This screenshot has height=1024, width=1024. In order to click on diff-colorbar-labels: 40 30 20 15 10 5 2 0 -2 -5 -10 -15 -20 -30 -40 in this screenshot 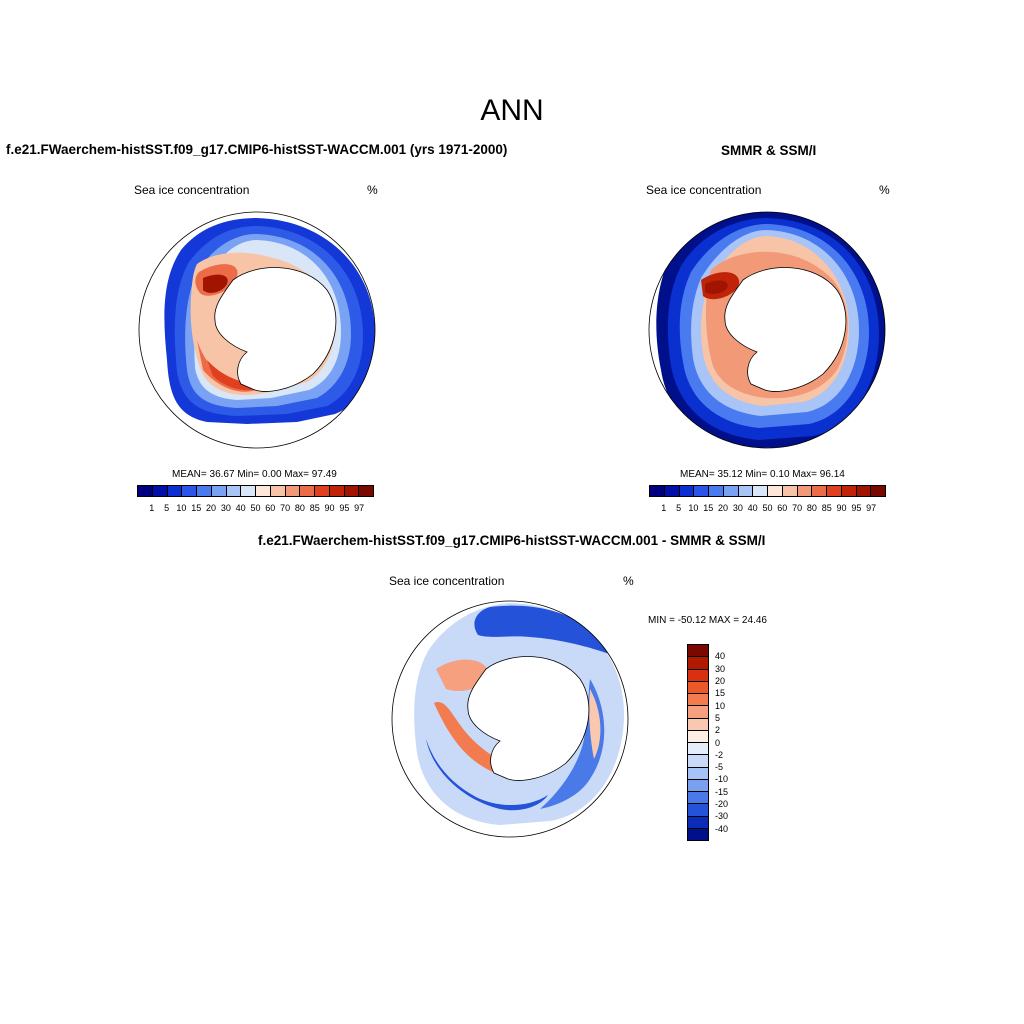, I will do `click(735, 742)`.